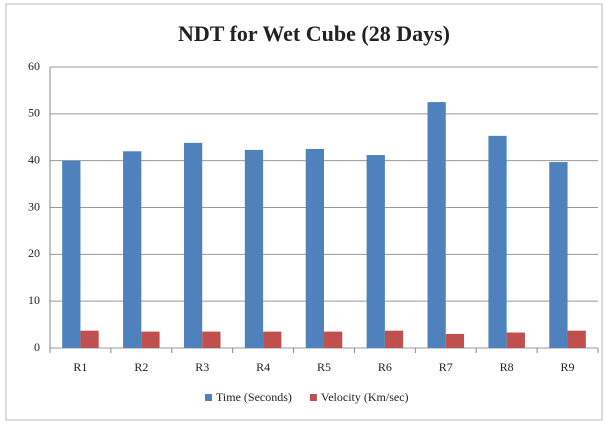 The image size is (605, 425). What do you see at coordinates (314, 33) in the screenshot?
I see `chart-title: NDT for Wet Cube (28 Days)` at bounding box center [314, 33].